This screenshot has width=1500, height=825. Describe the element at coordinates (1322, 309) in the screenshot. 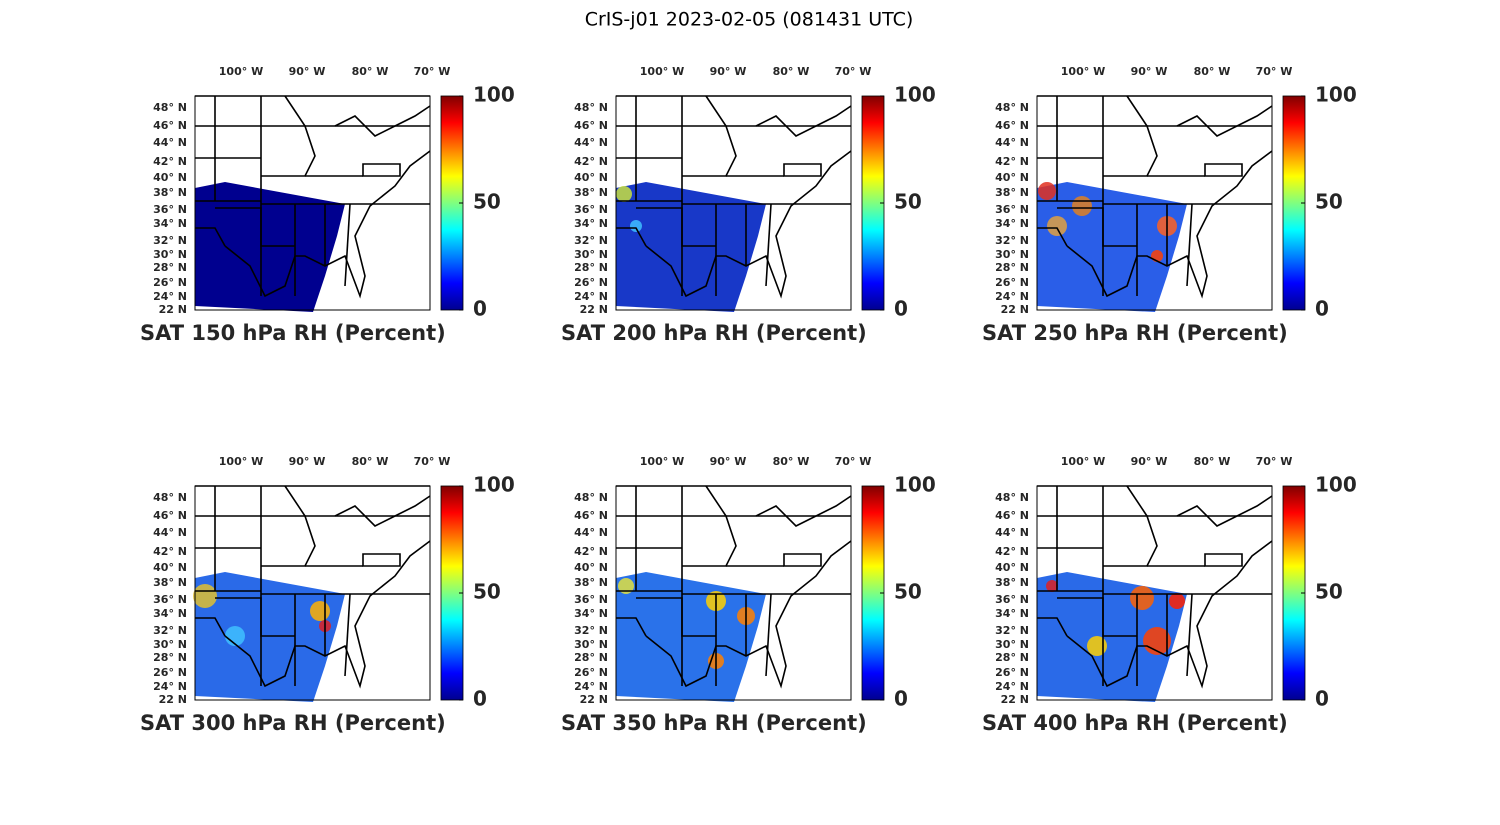

I see `colorbar-label: 0` at that location.